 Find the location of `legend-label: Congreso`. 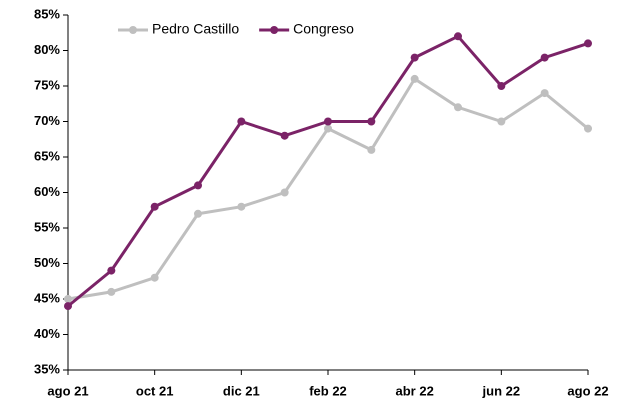

legend-label: Congreso is located at coordinates (323, 29).